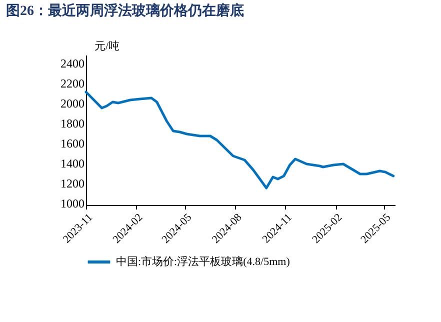  Describe the element at coordinates (72, 143) in the screenshot. I see `y-tick-label: 1600` at that location.